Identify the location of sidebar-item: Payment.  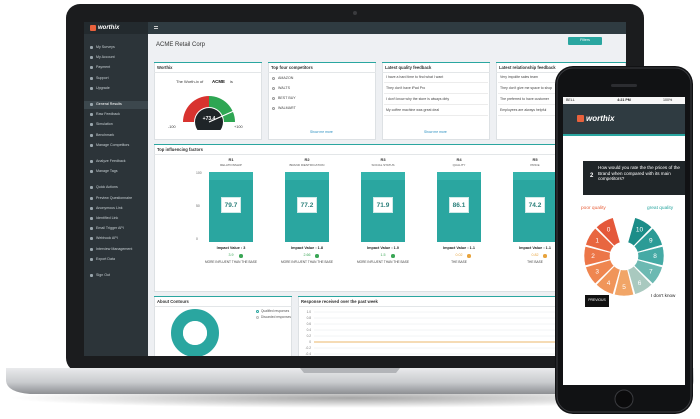
(103, 67).